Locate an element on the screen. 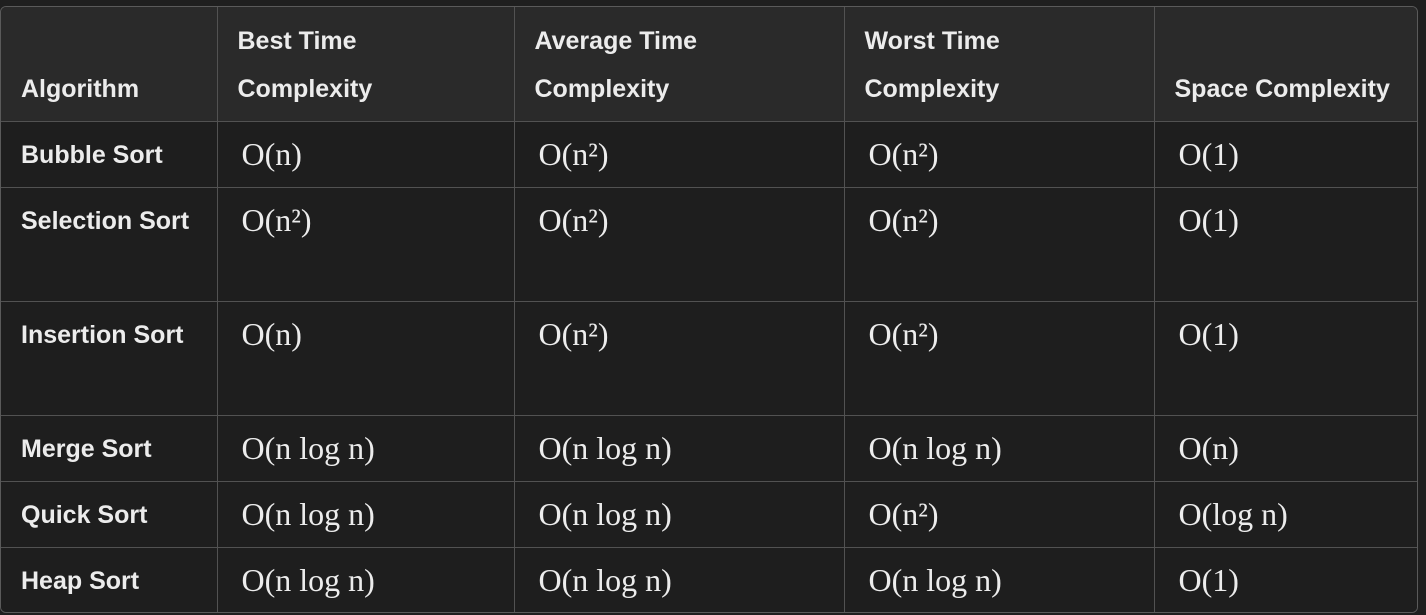  space-value: O(log n) is located at coordinates (1285, 514).